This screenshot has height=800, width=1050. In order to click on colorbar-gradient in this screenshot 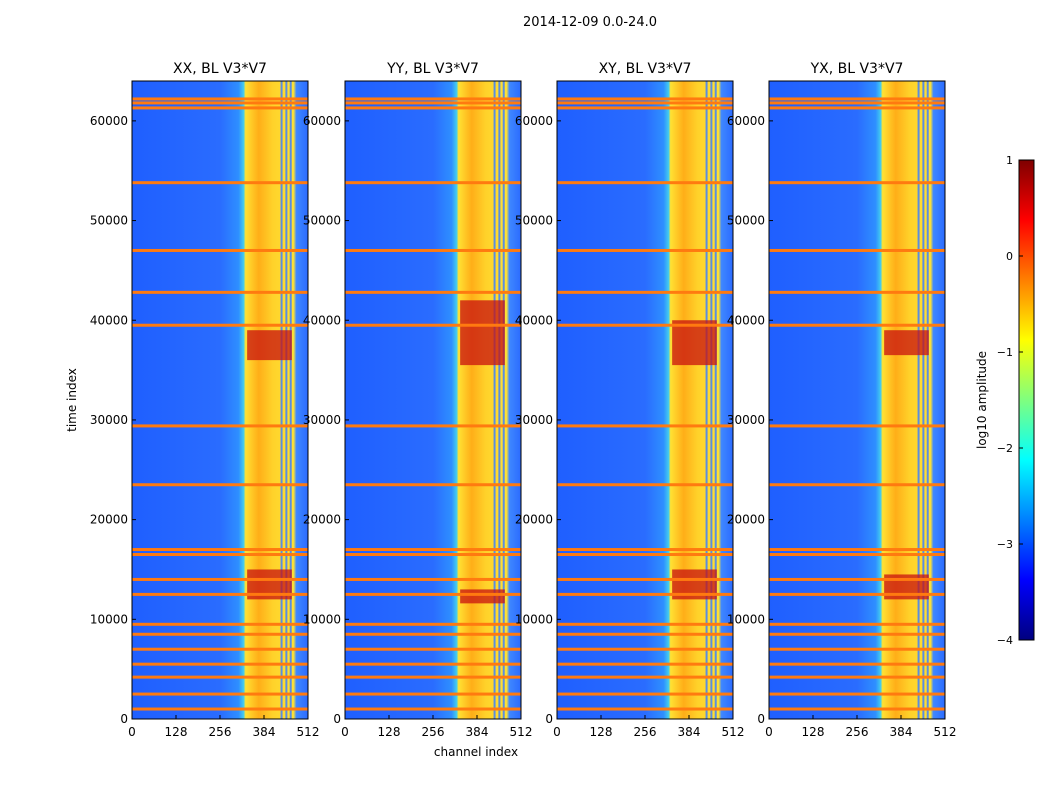, I will do `click(1026, 400)`.